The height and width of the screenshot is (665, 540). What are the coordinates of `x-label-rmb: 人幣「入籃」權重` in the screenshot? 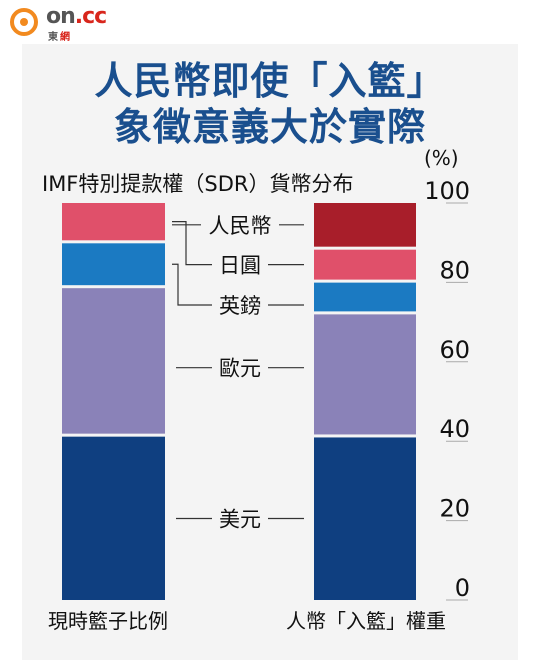 It's located at (366, 621).